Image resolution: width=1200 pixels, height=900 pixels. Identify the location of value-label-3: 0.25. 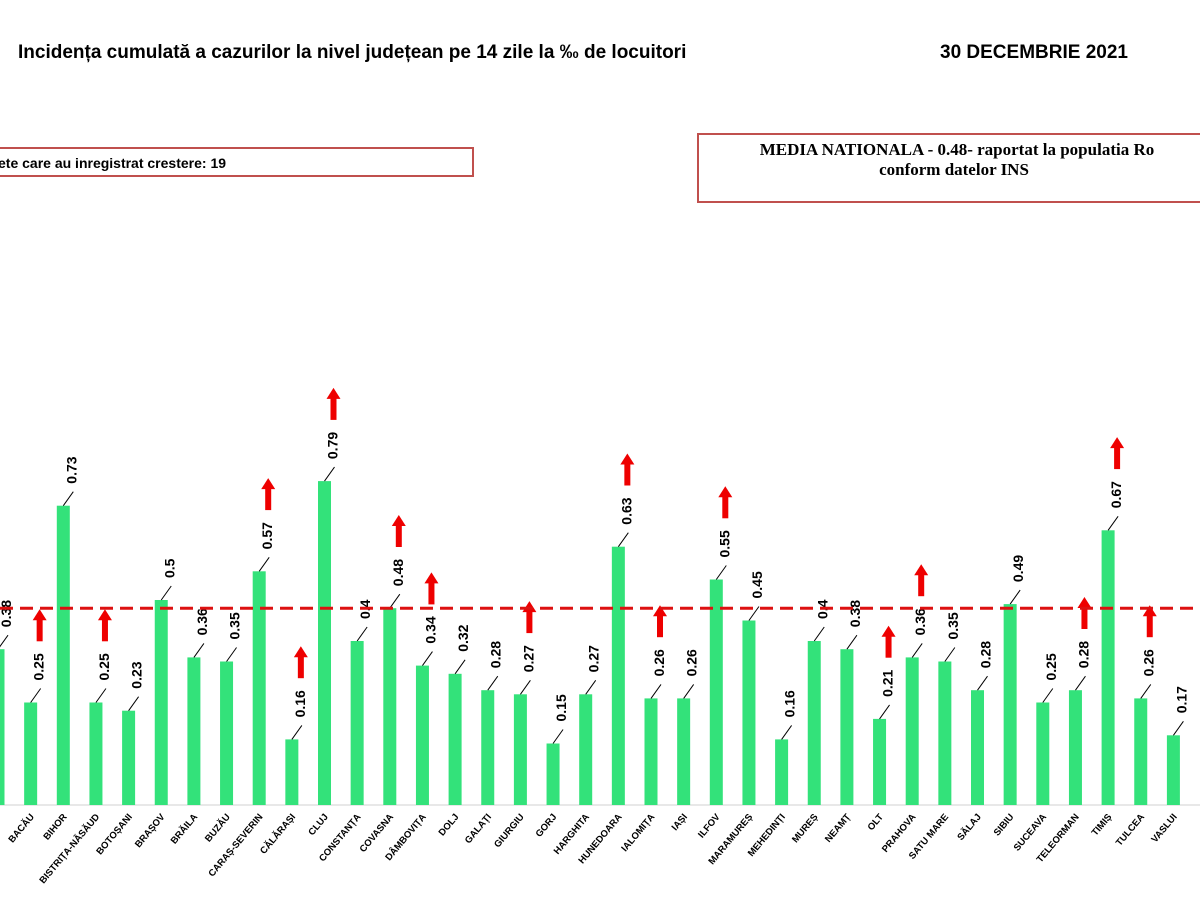
(104, 666).